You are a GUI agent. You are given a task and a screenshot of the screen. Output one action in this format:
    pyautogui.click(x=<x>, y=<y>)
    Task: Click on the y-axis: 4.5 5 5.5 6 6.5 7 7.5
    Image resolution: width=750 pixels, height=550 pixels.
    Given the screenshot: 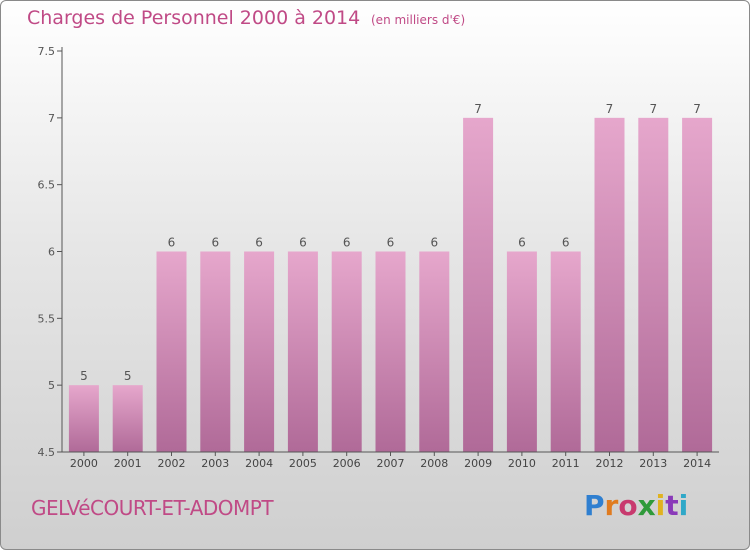 What is the action you would take?
    pyautogui.click(x=50, y=252)
    